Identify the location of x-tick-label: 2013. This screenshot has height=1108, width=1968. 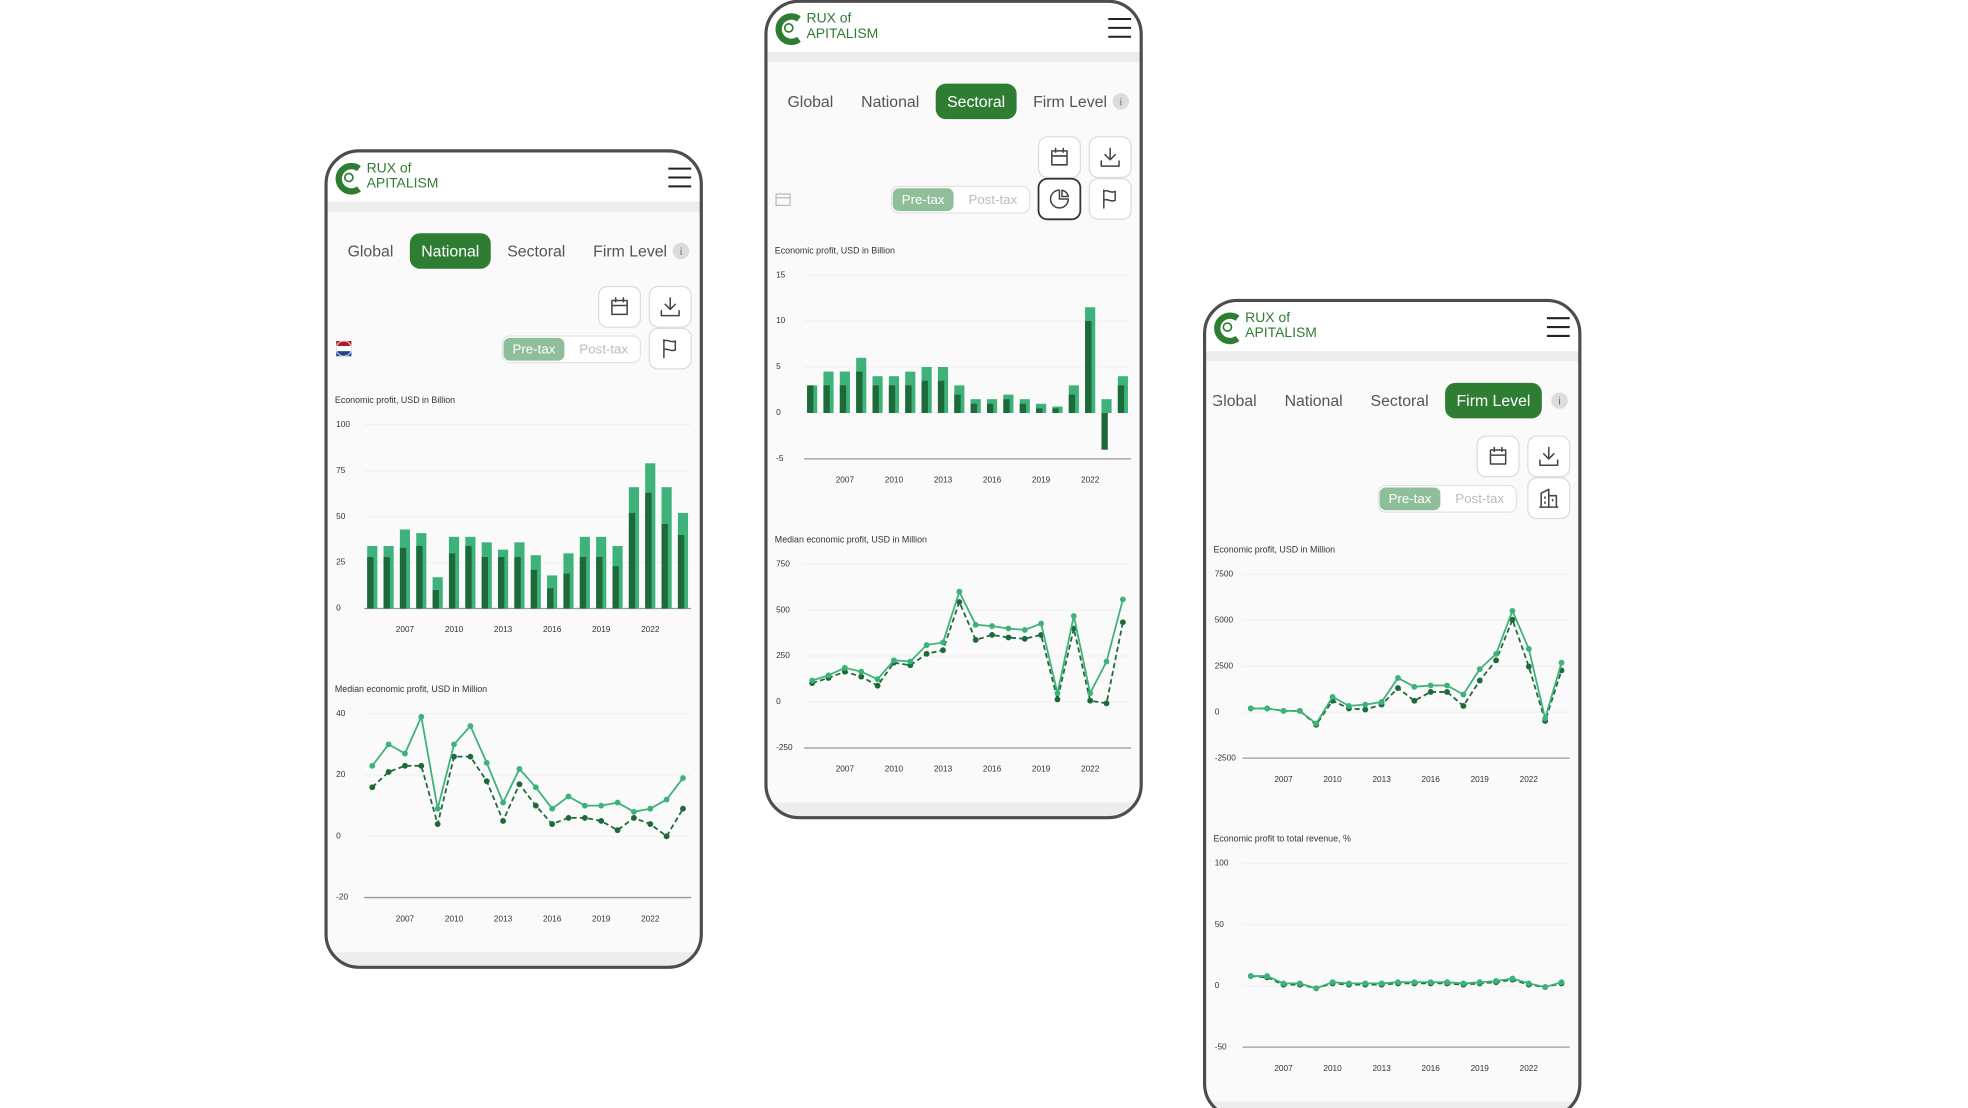
(943, 480).